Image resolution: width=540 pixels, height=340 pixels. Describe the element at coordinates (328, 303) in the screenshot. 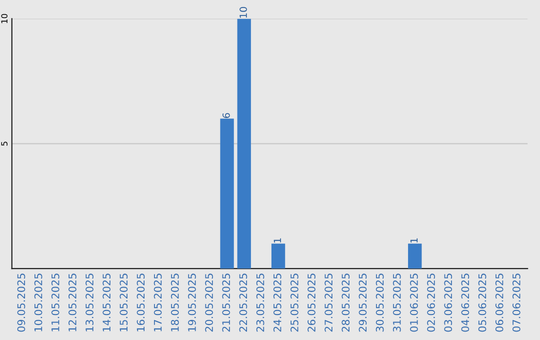

I see `x-tick-label: 27.05.2025` at that location.